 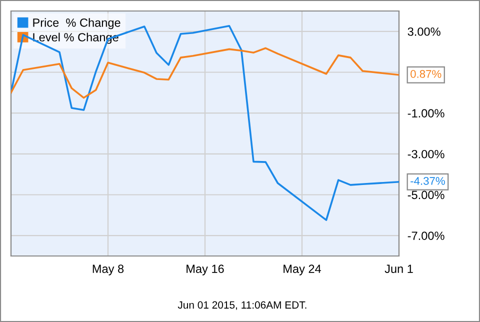 What do you see at coordinates (242, 305) in the screenshot?
I see `text: Jun 01 2015, 11:06AM EDT.` at bounding box center [242, 305].